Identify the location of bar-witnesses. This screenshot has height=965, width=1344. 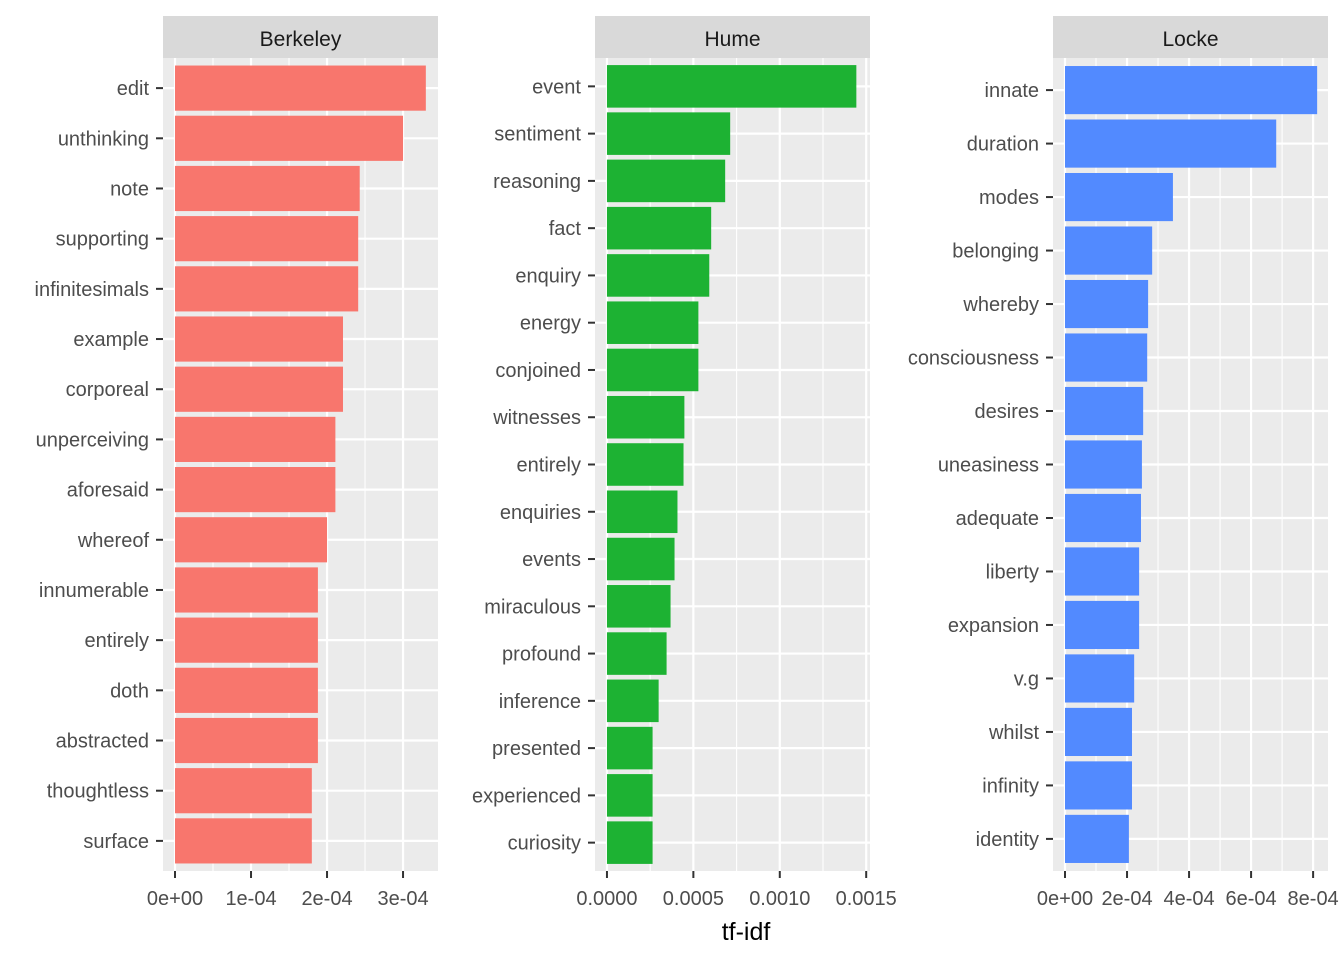
(645, 417).